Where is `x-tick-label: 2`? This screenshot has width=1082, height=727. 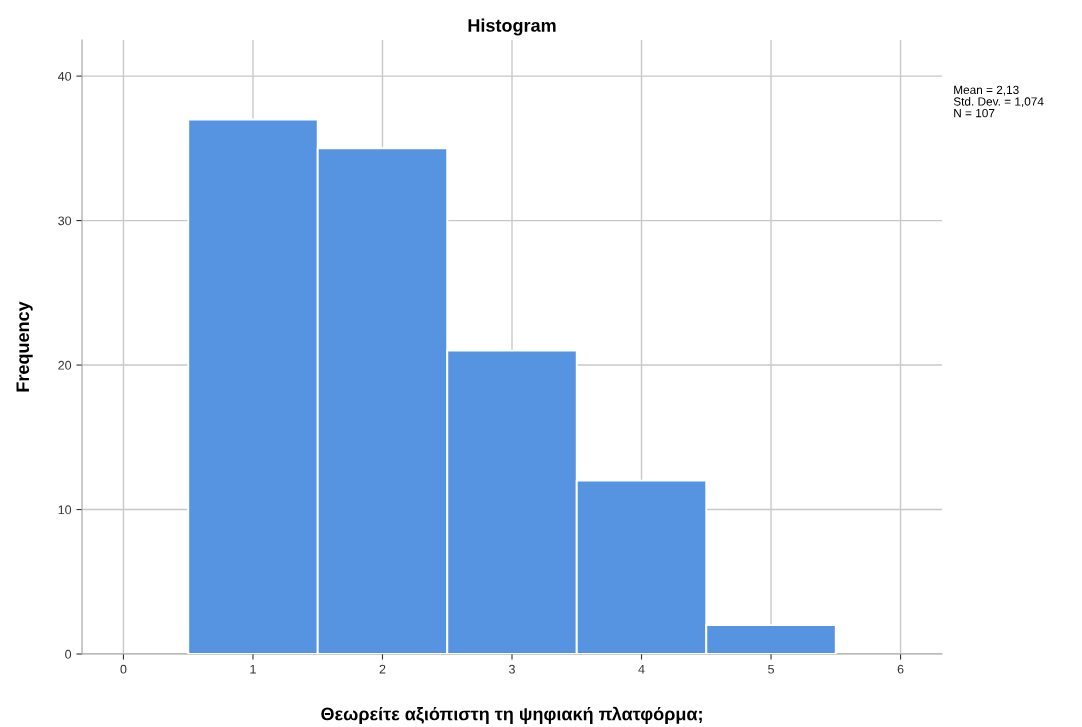 x-tick-label: 2 is located at coordinates (382, 669).